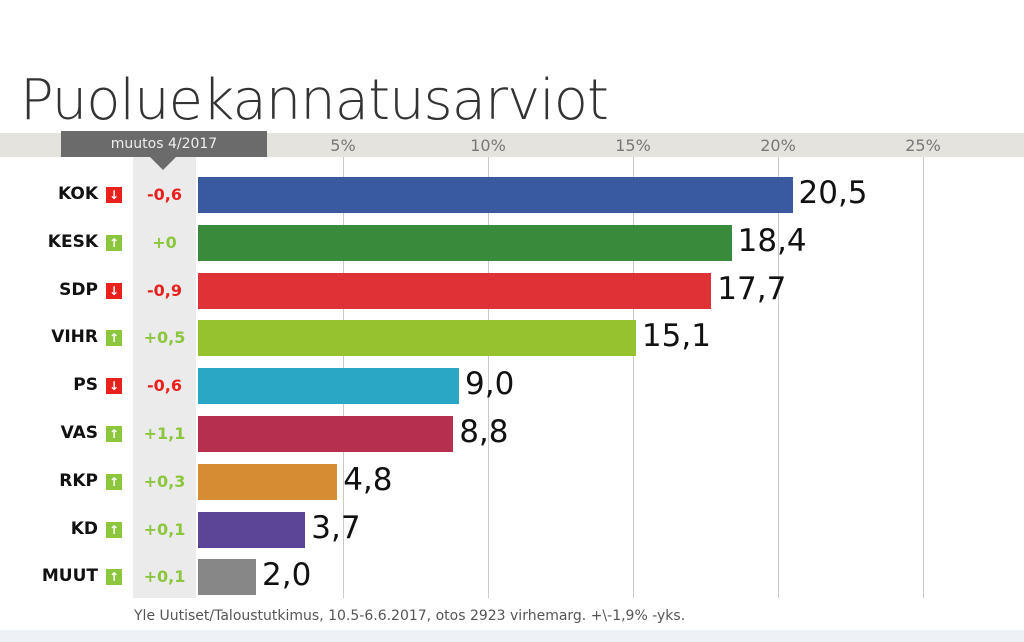 The image size is (1024, 642). What do you see at coordinates (676, 336) in the screenshot?
I see `value-label: 15,1` at bounding box center [676, 336].